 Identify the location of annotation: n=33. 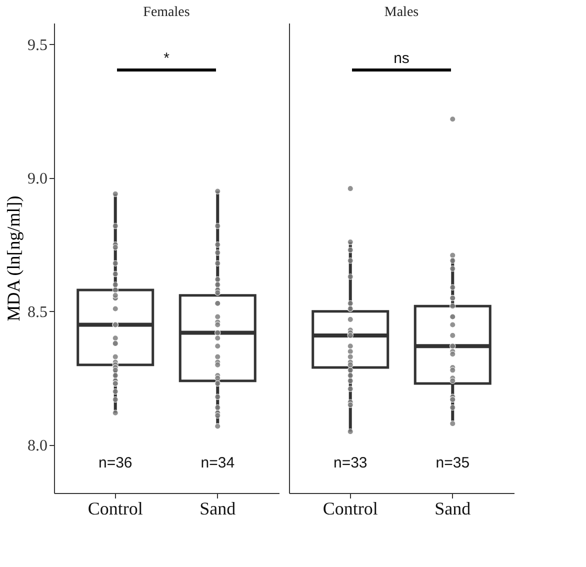
(350, 463).